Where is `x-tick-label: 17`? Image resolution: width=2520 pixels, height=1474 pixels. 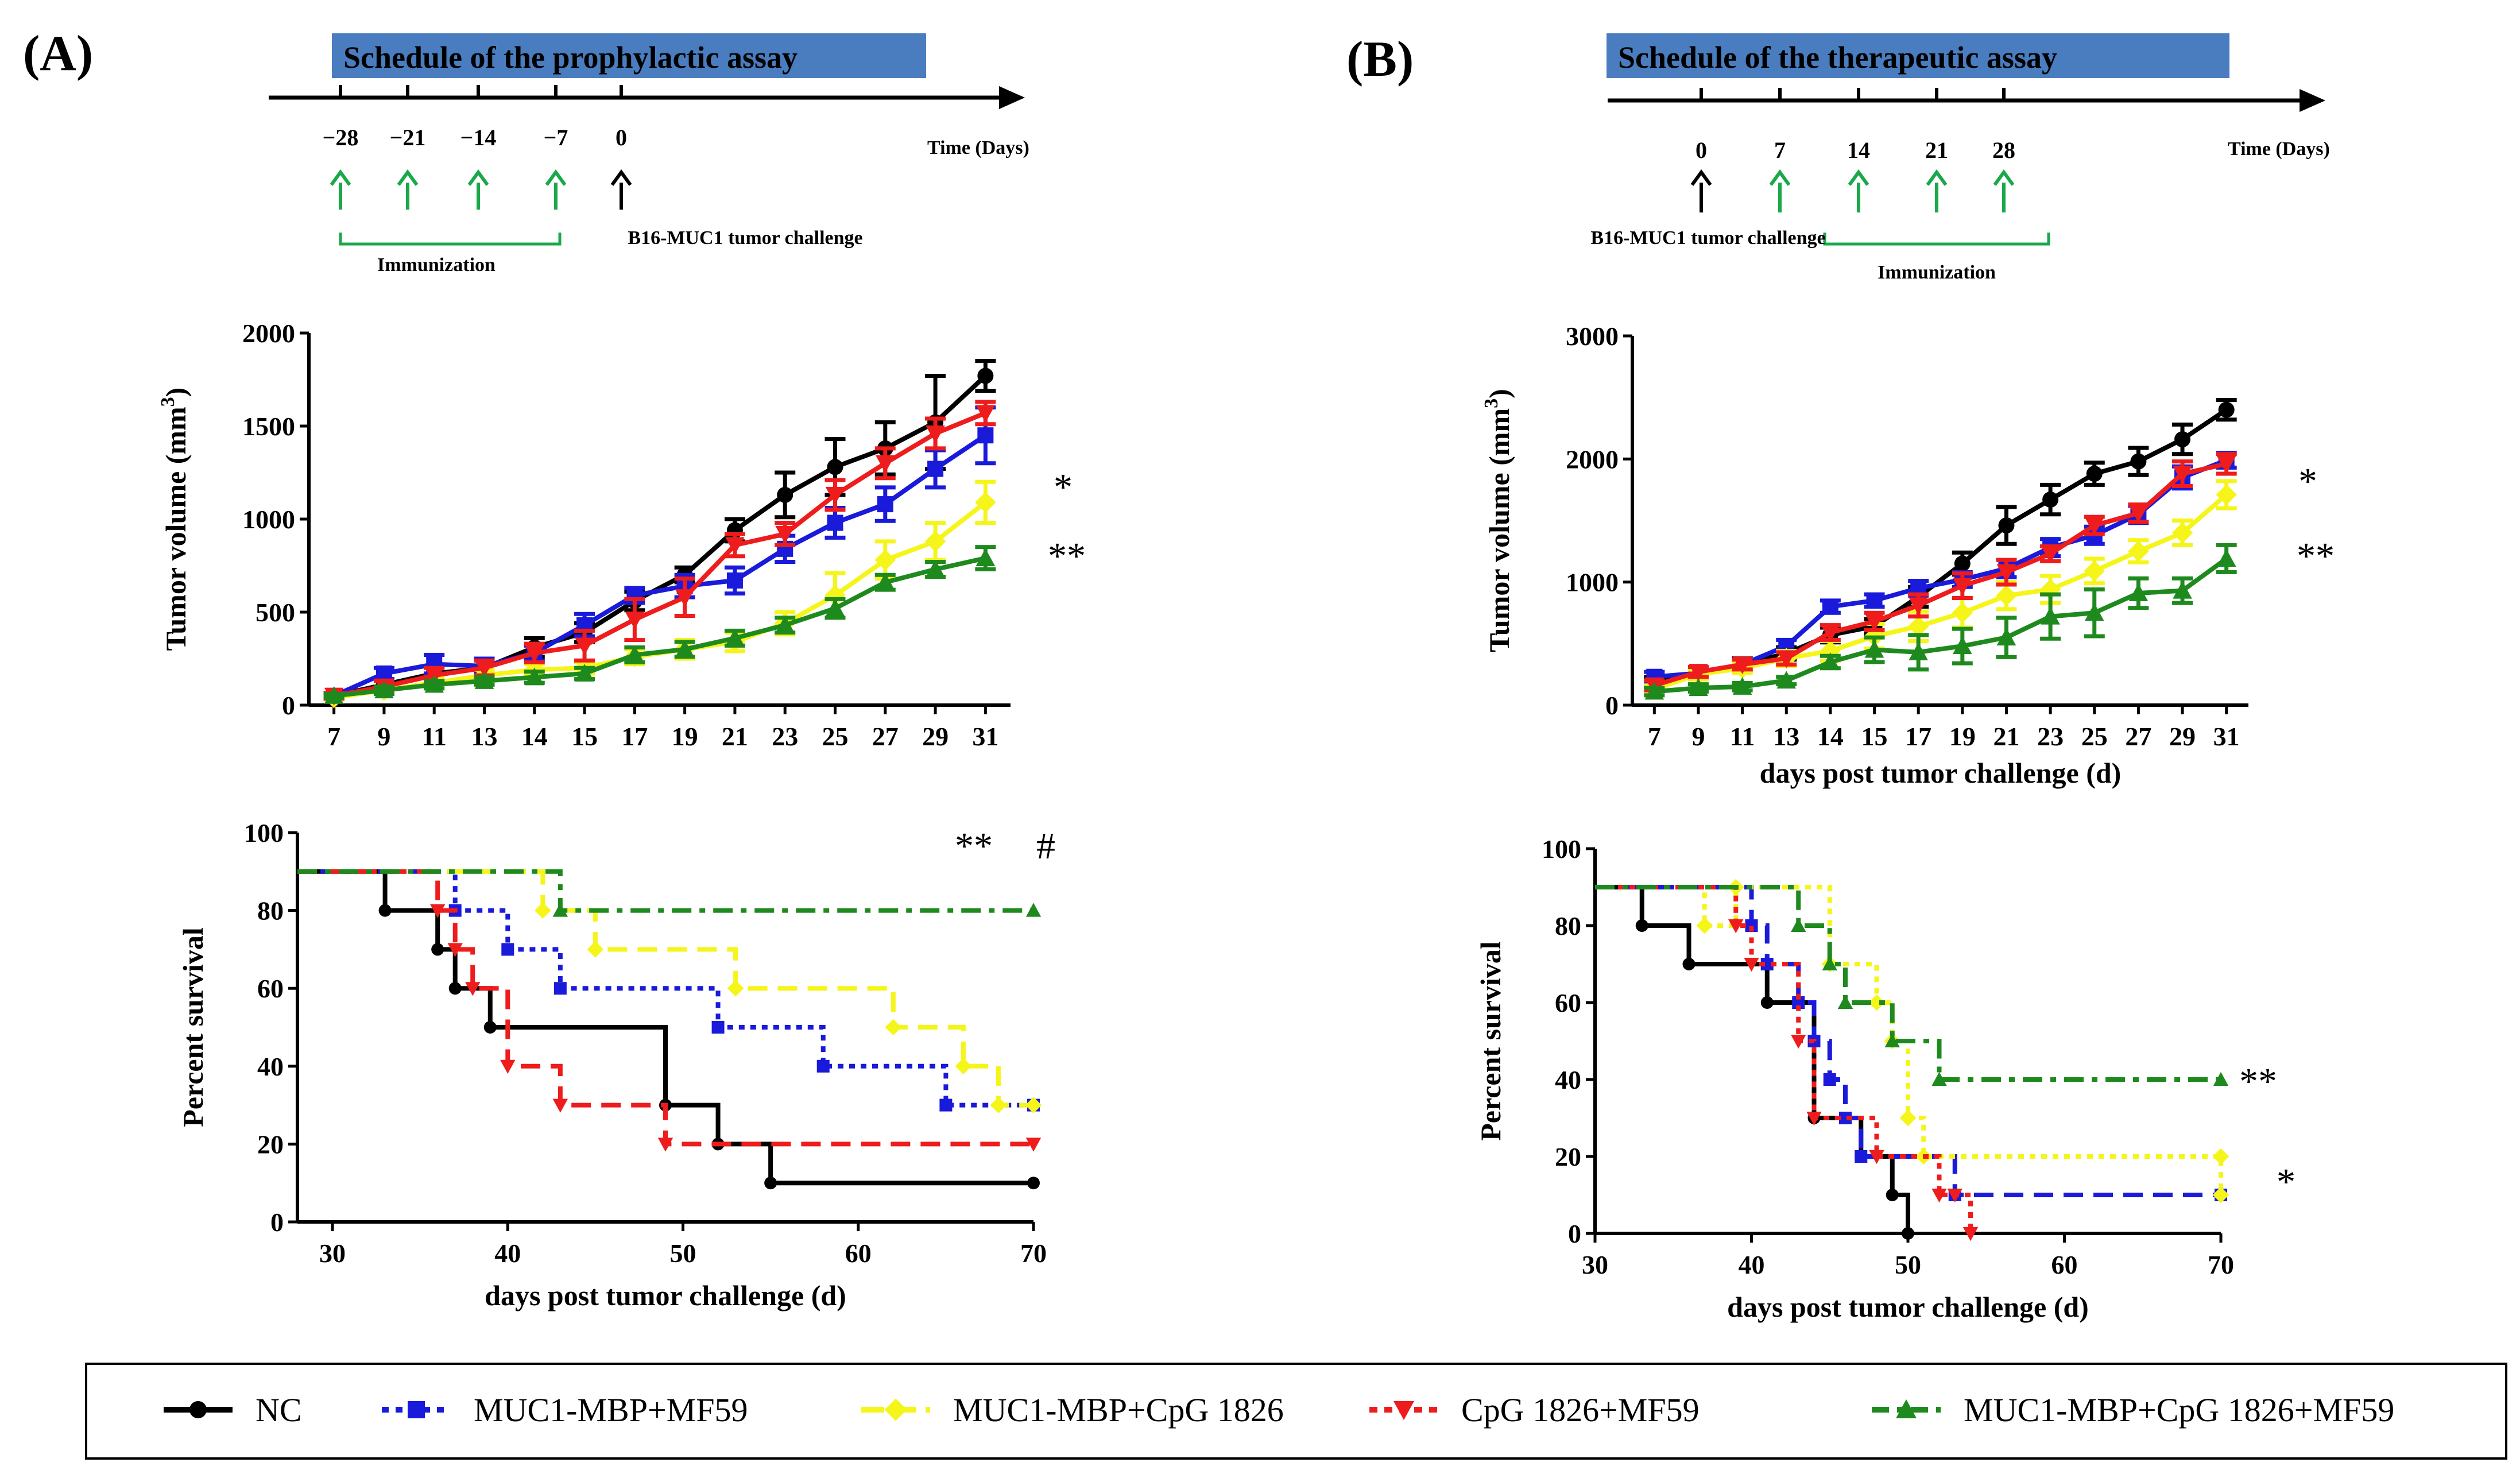 x-tick-label: 17 is located at coordinates (634, 736).